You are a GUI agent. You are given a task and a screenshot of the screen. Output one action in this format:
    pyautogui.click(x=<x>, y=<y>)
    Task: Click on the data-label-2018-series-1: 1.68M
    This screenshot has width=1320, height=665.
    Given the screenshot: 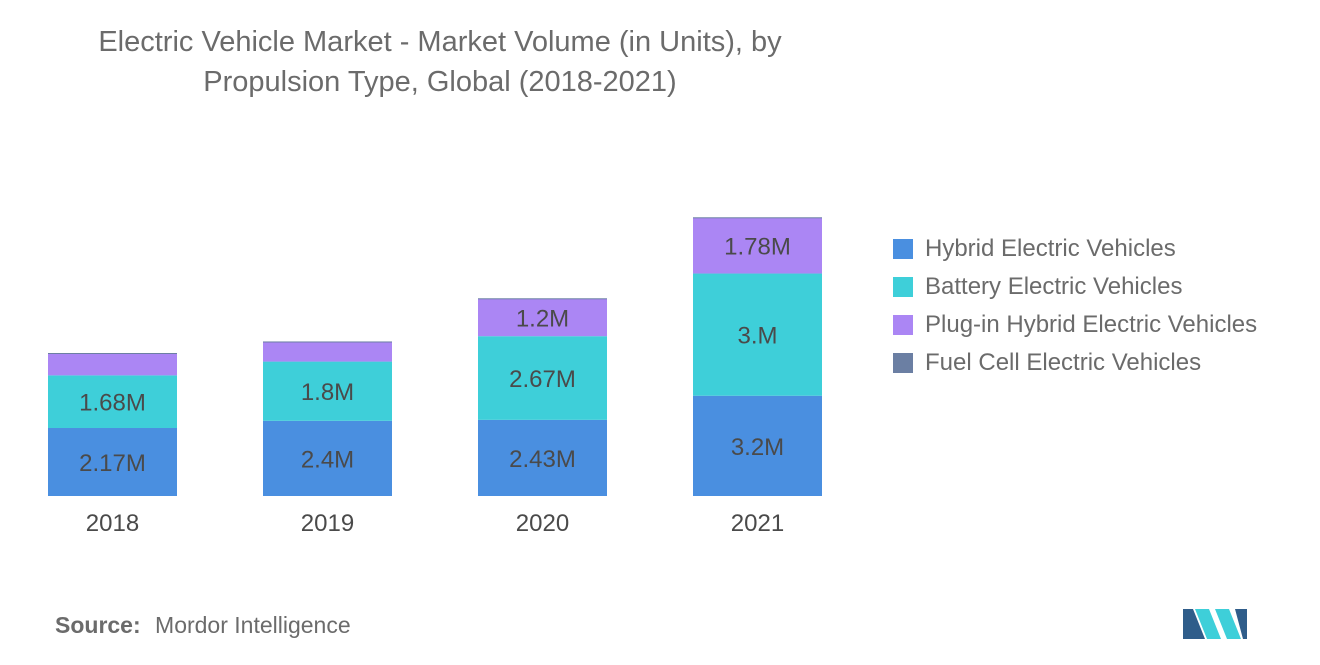 What is the action you would take?
    pyautogui.click(x=112, y=403)
    